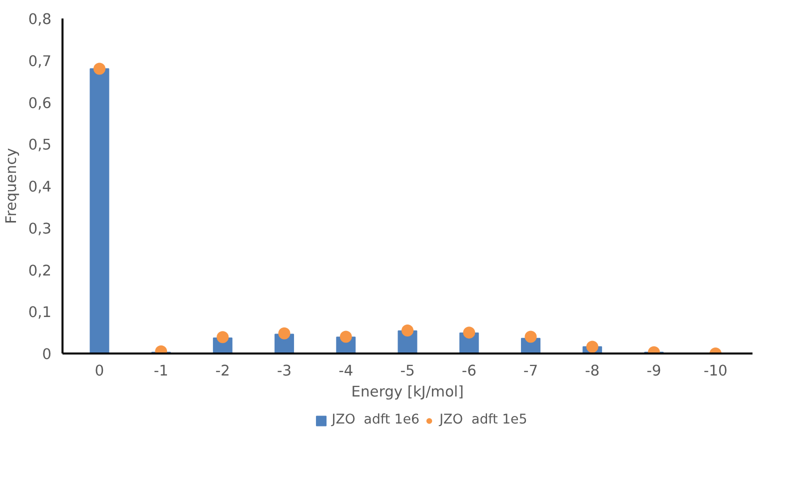  I want to click on x-tick-label: -1, so click(161, 371).